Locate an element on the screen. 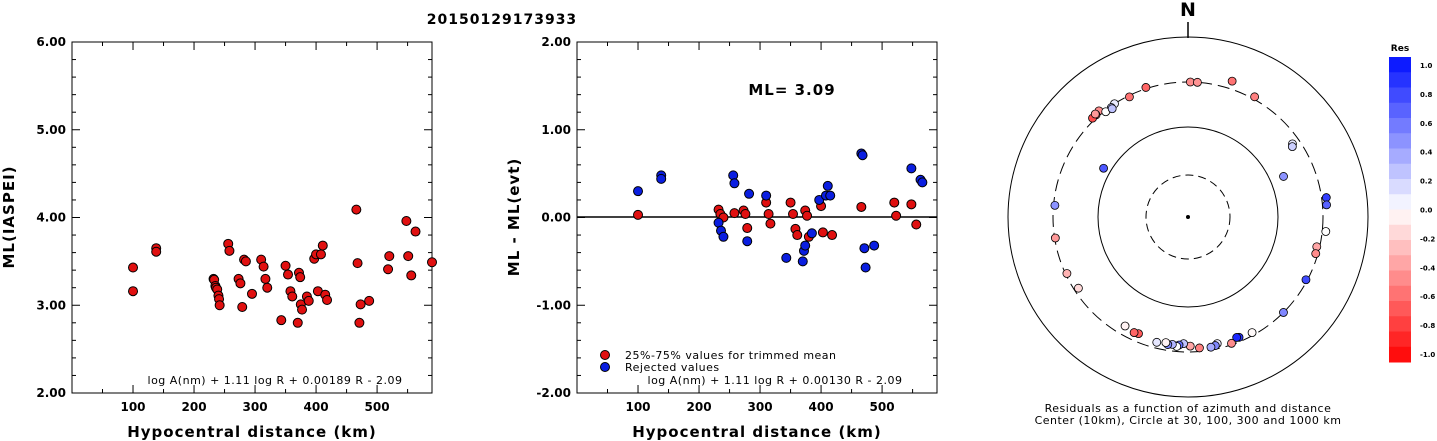  colorbar-label: 0.4 is located at coordinates (1426, 153).